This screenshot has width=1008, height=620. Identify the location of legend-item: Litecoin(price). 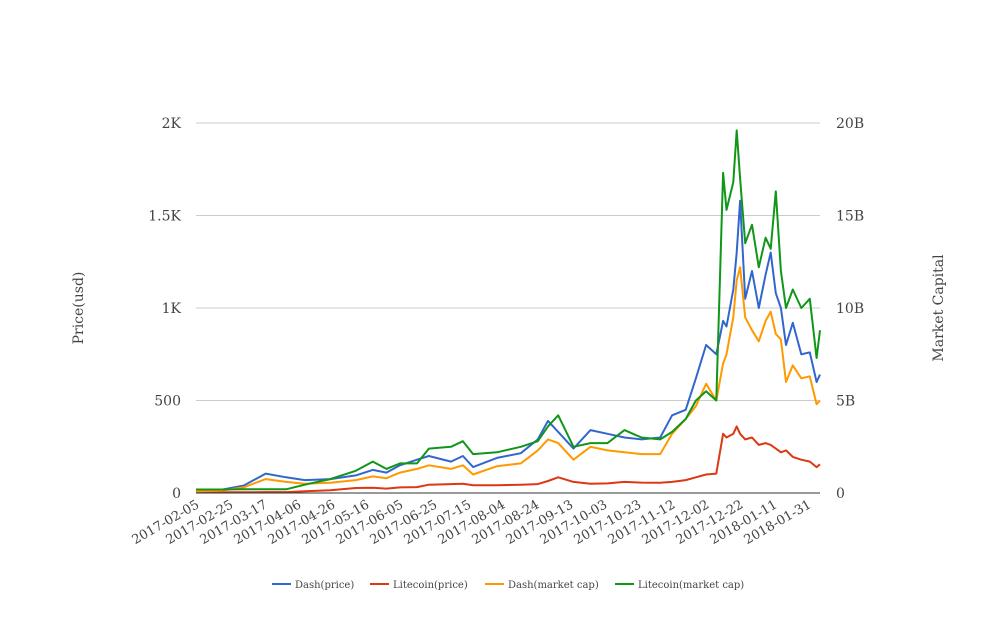
(419, 585).